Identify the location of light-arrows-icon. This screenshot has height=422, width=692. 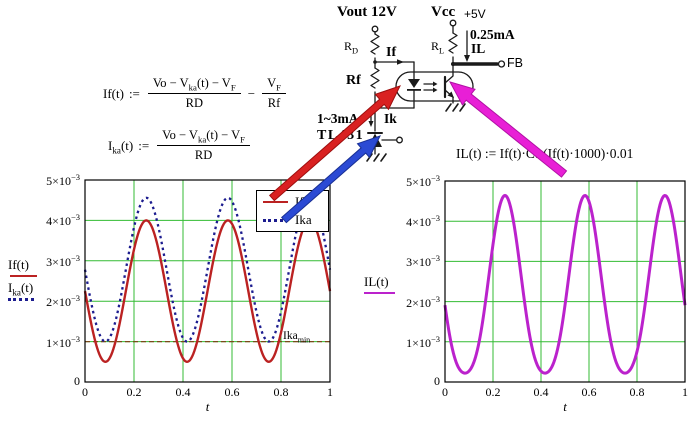
(428, 87).